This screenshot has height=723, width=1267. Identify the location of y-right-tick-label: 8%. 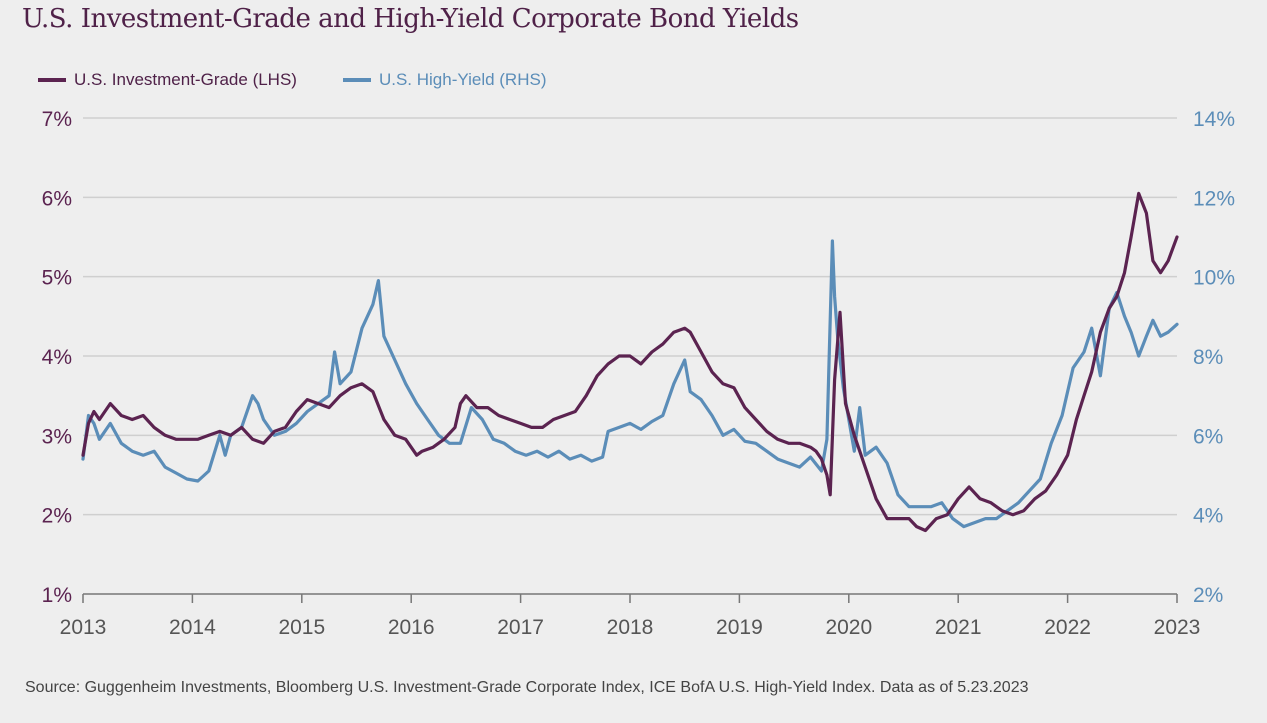
(1208, 357).